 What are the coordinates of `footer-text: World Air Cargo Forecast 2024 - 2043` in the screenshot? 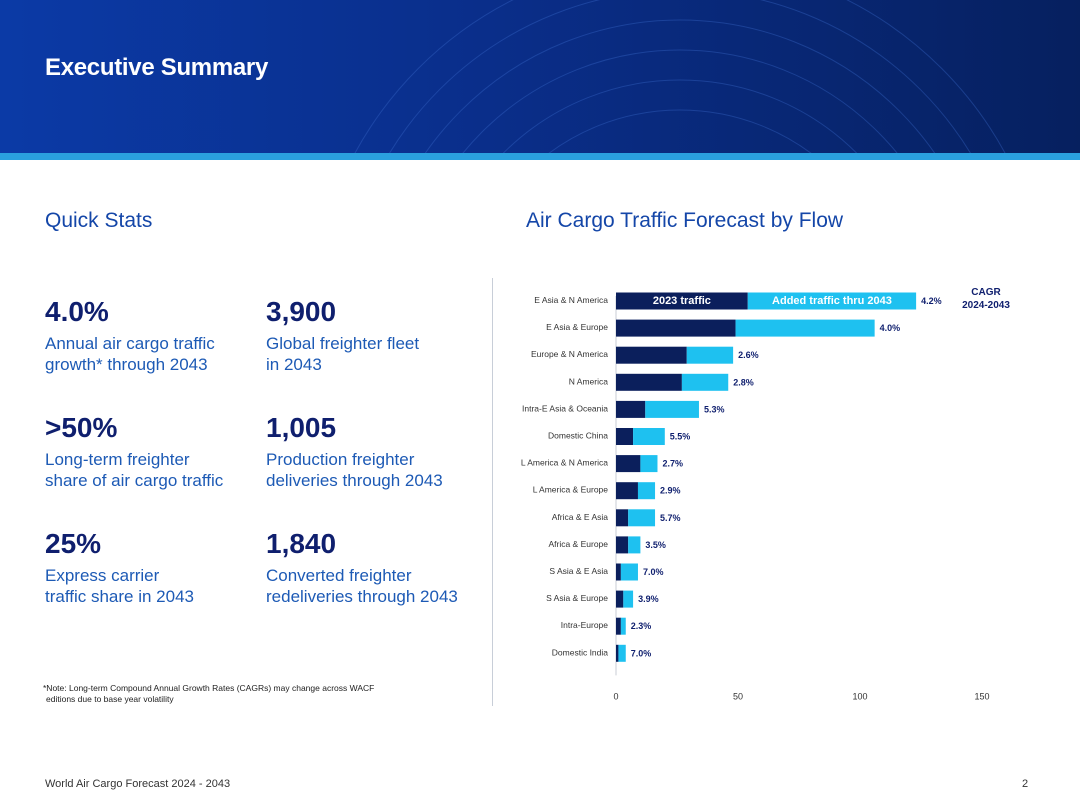 It's located at (138, 784).